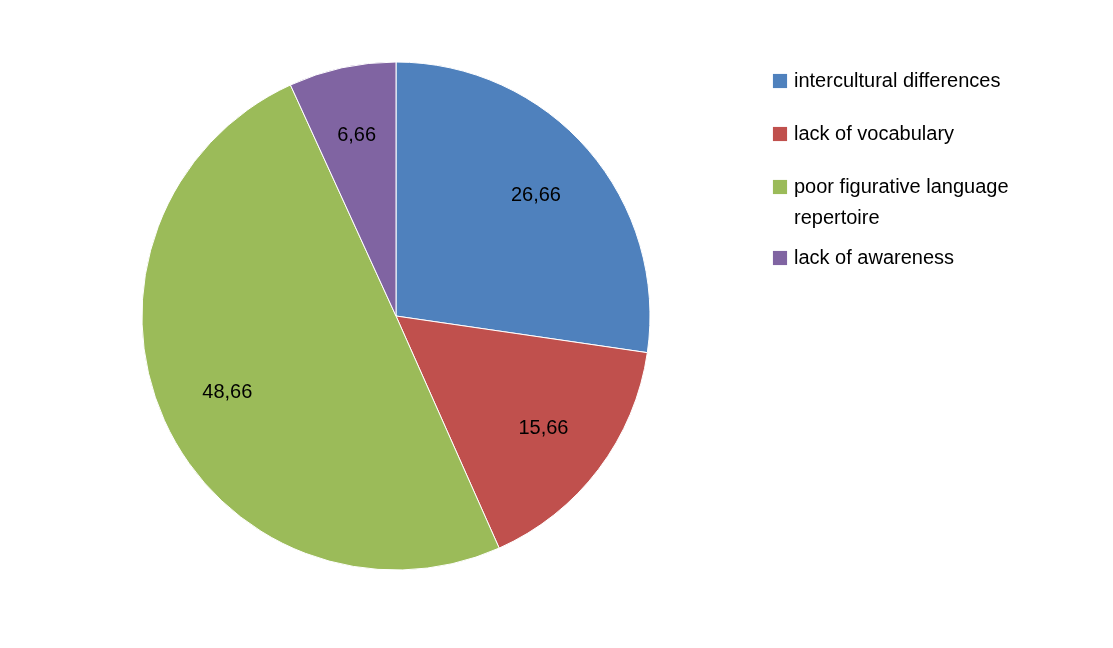 This screenshot has width=1113, height=648. Describe the element at coordinates (874, 257) in the screenshot. I see `legend-label: lack of awareness` at that location.